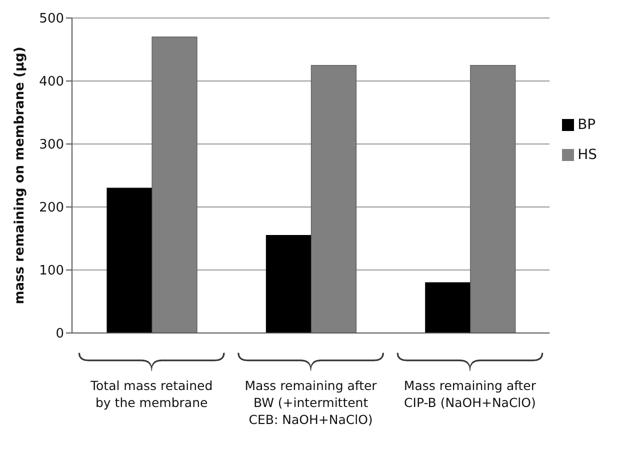 This screenshot has height=459, width=617. I want to click on legend-label: BP, so click(587, 125).